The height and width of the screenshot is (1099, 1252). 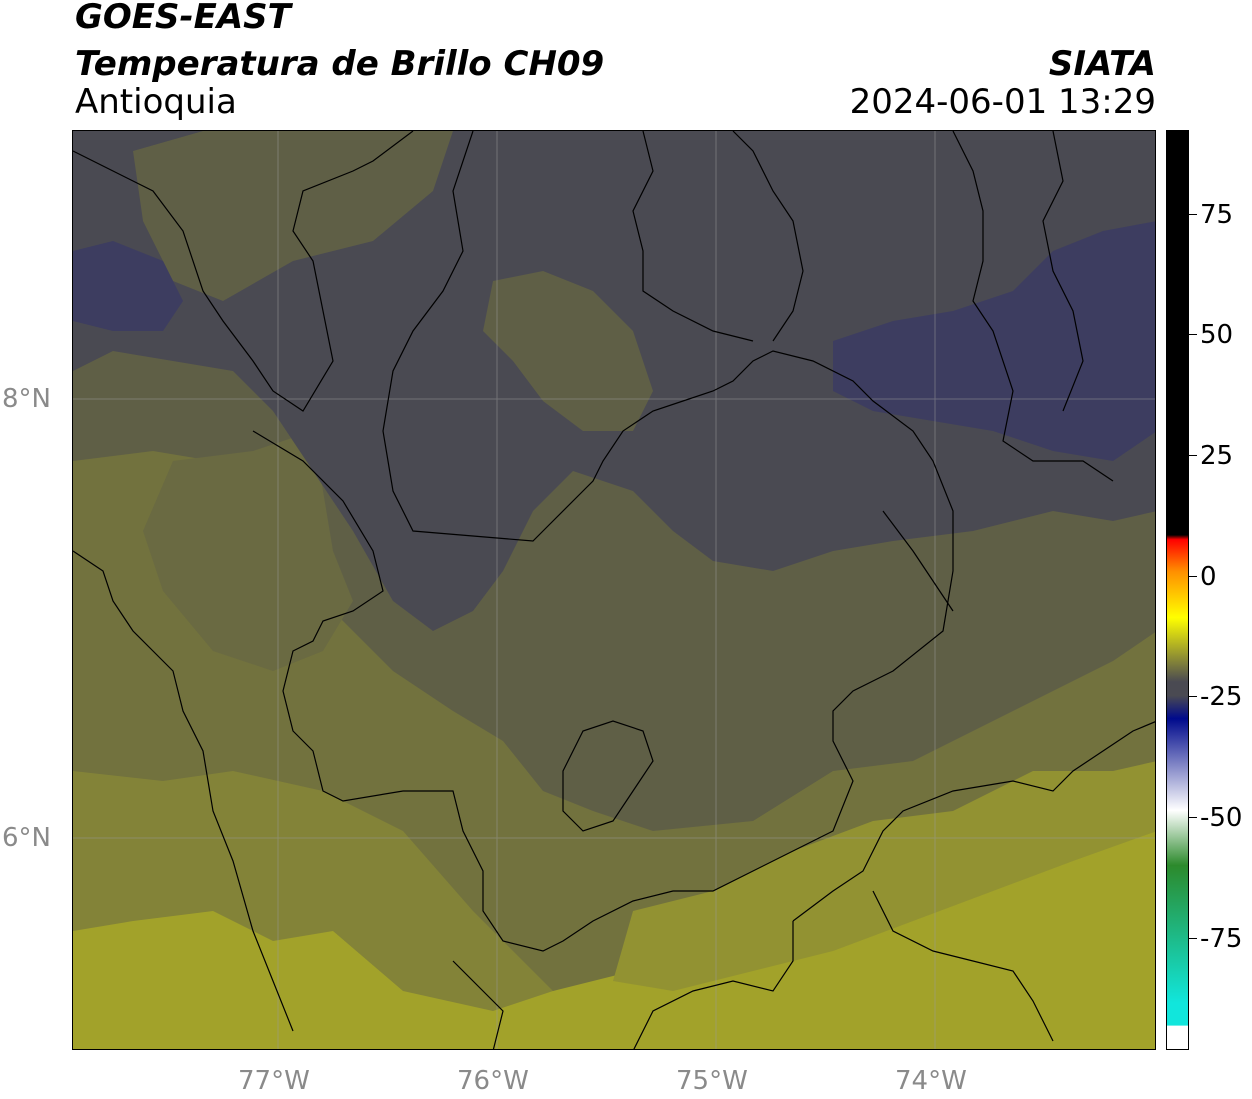 I want to click on colorbar, so click(x=1177, y=590).